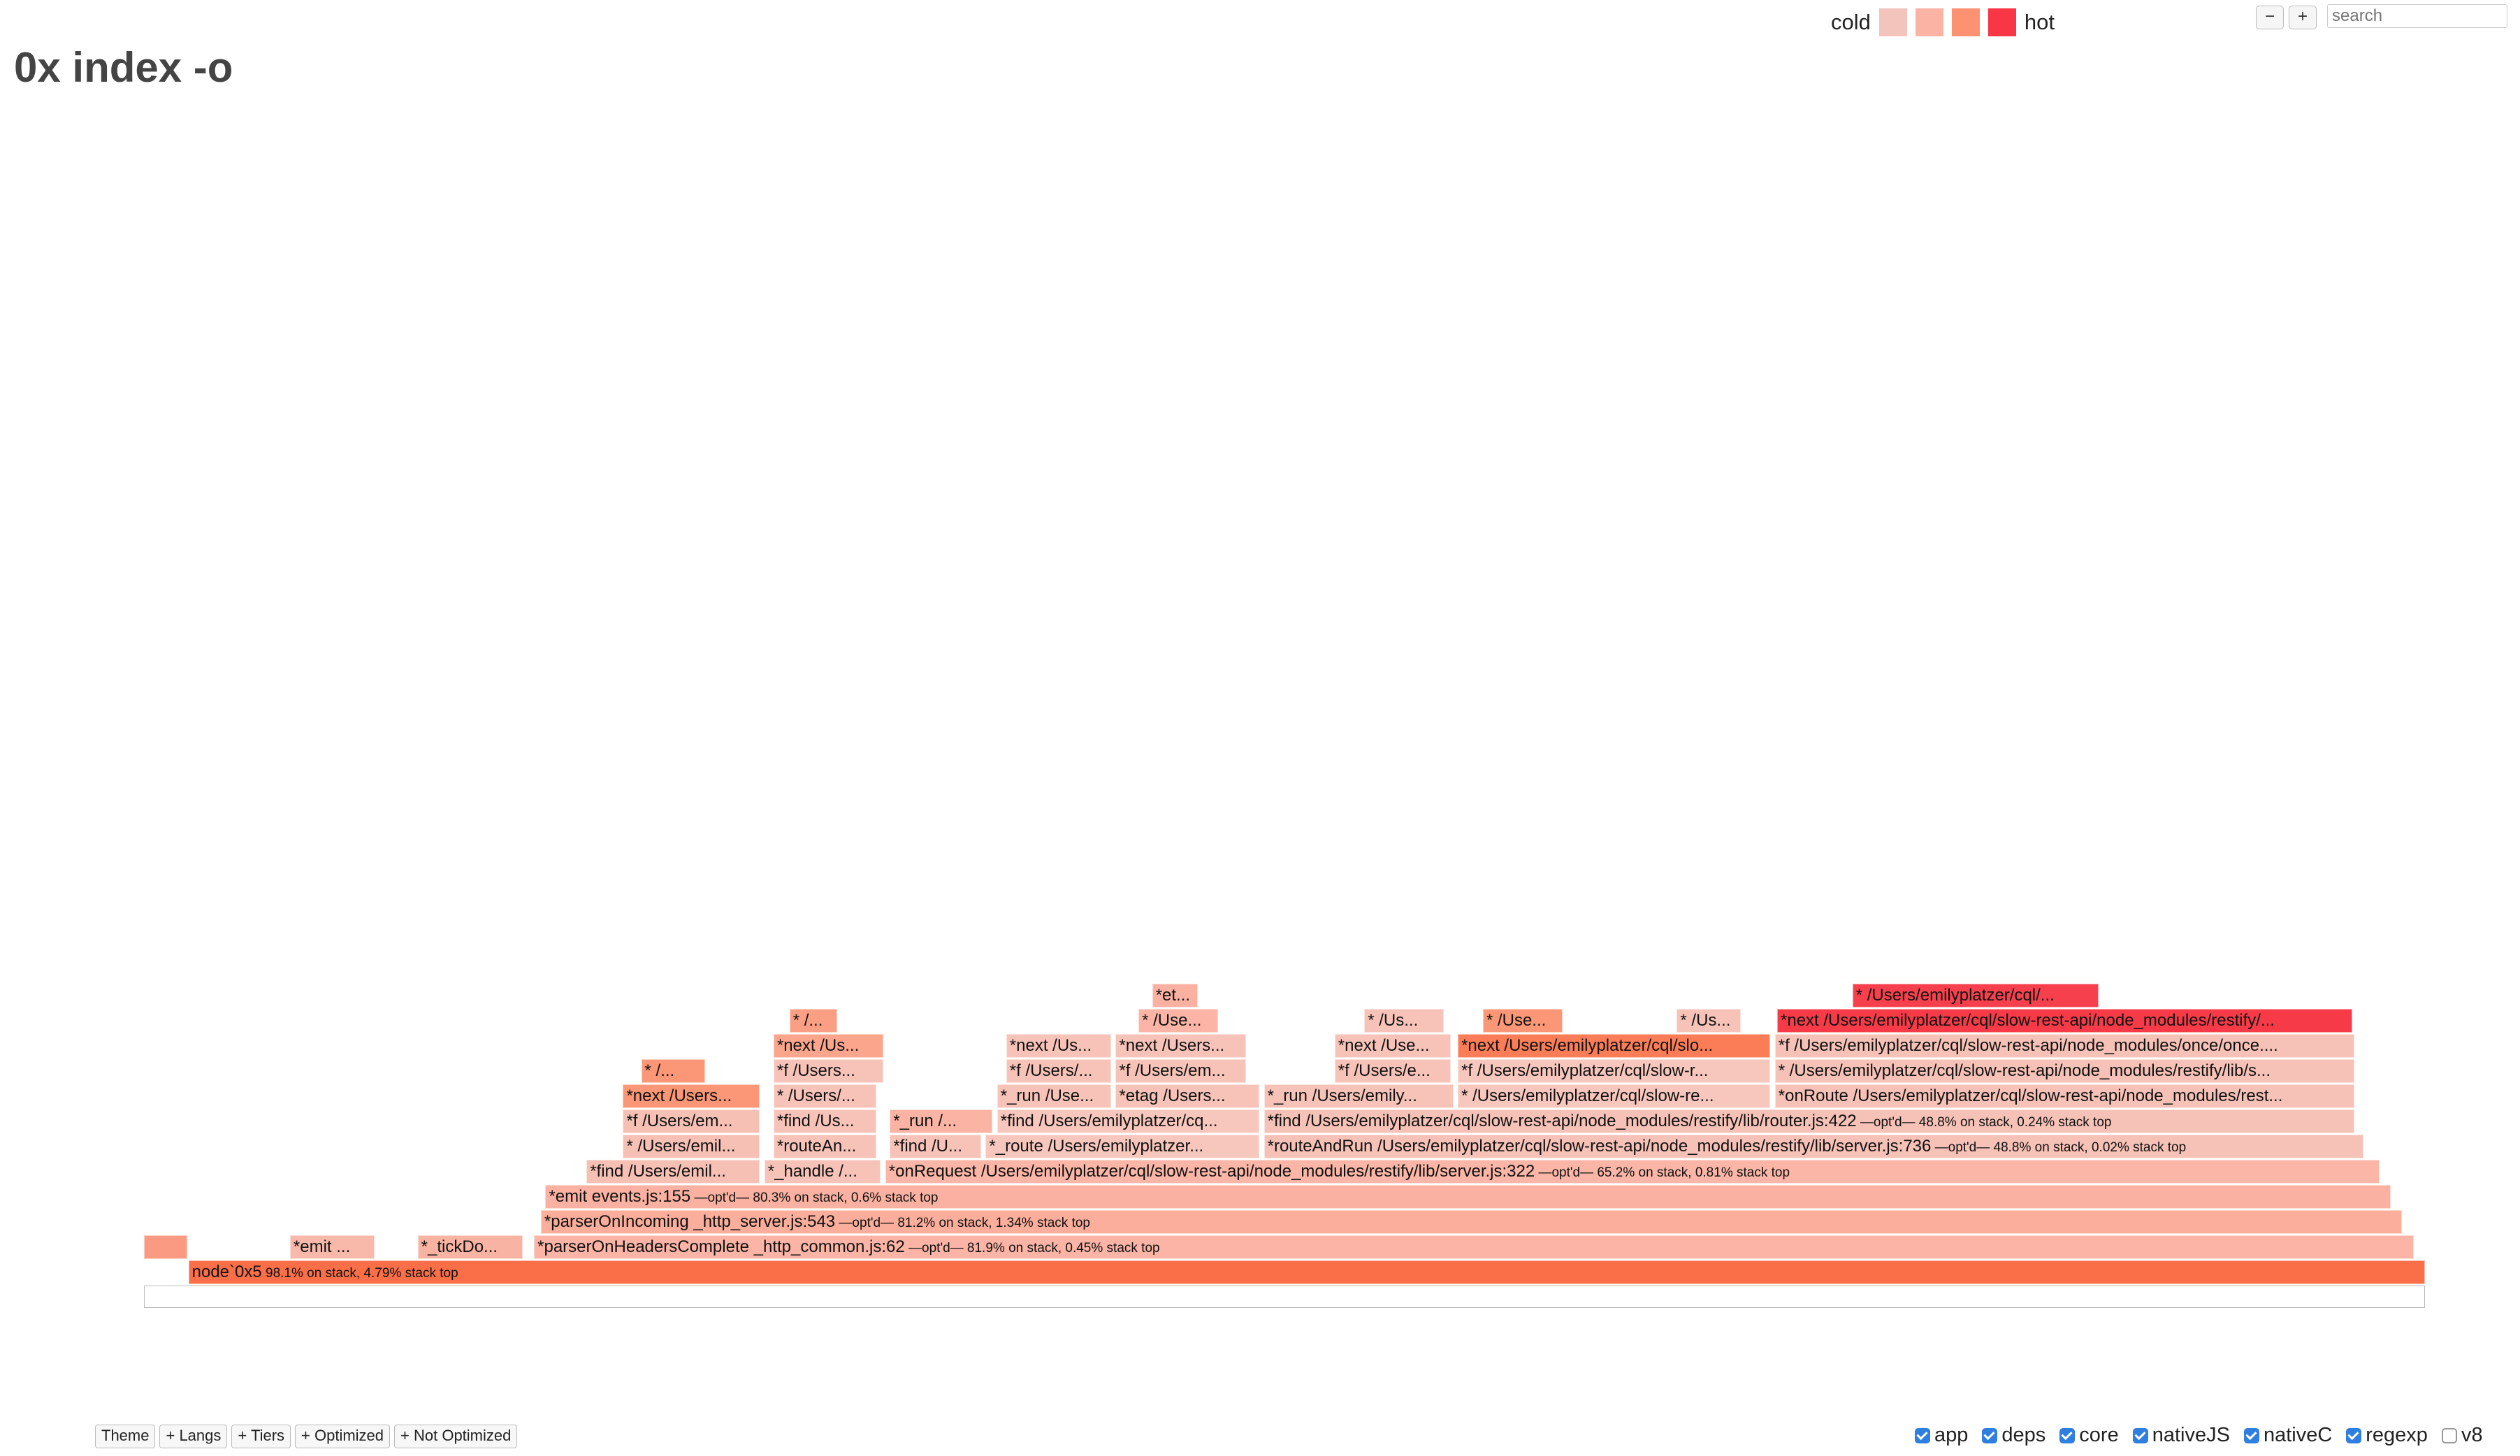 The height and width of the screenshot is (1456, 2520). What do you see at coordinates (620, 1196) in the screenshot?
I see `flame-frame-label: *emit events.js:155` at bounding box center [620, 1196].